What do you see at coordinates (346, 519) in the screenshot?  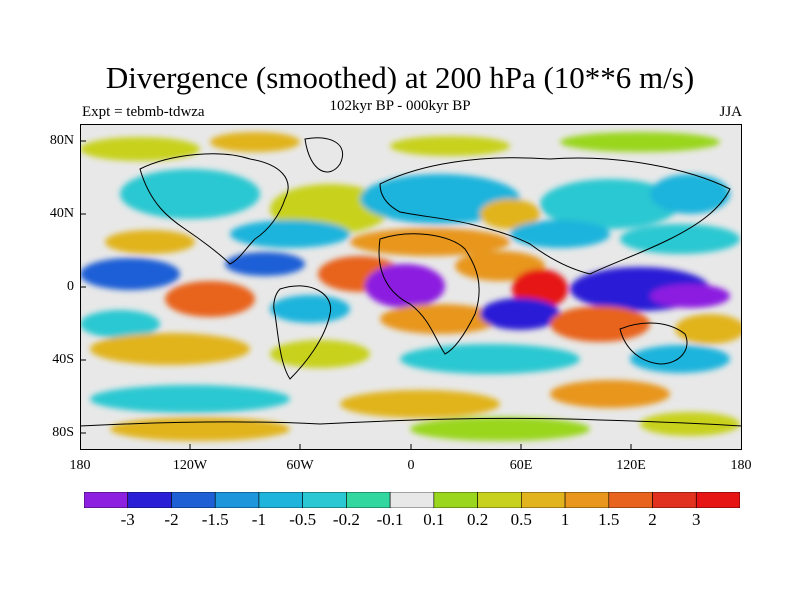 I see `colorbar-label: -0.2` at bounding box center [346, 519].